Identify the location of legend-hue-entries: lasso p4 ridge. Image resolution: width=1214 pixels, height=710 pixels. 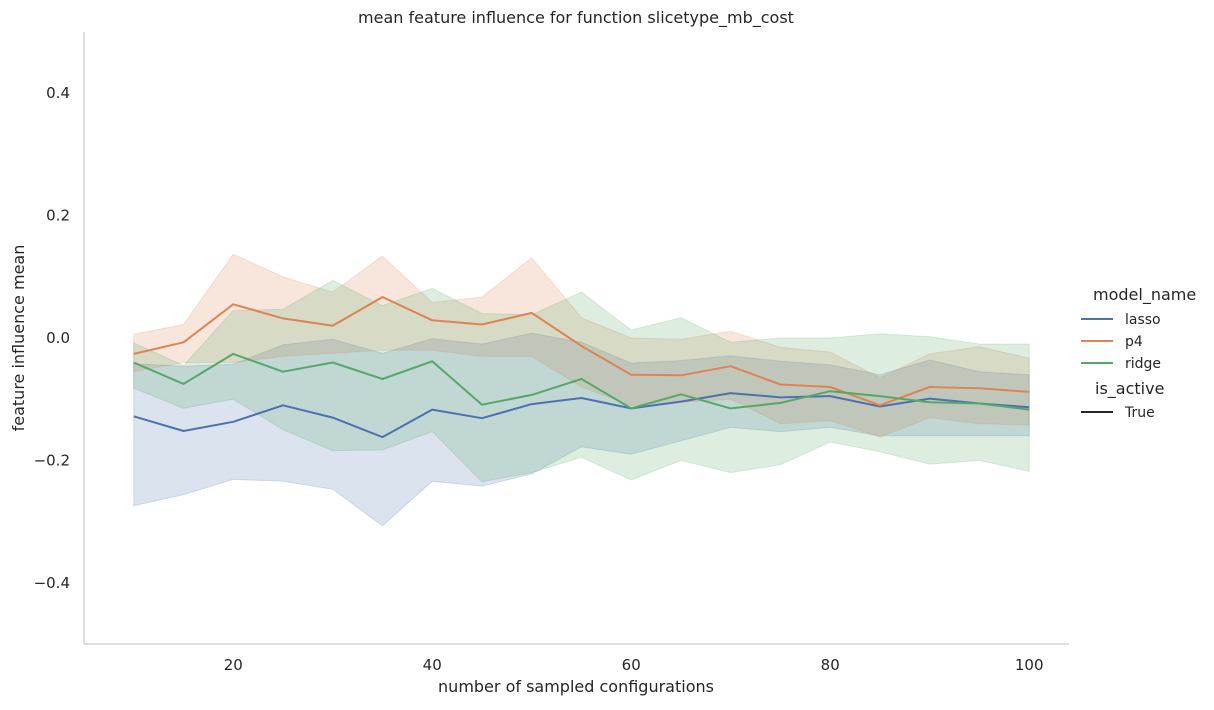
(1121, 342).